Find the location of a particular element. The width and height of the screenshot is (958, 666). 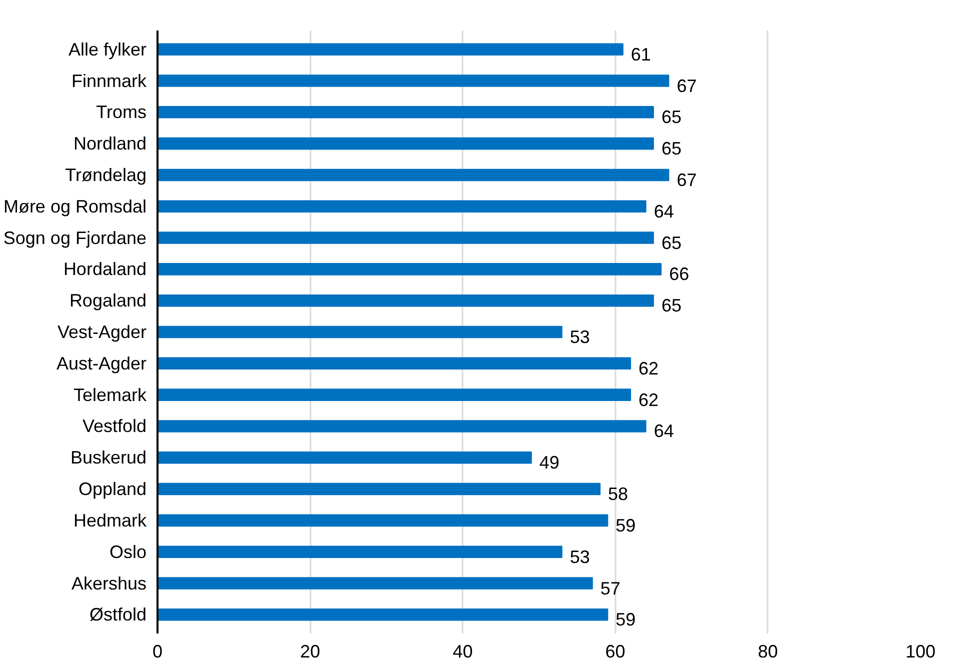

x-tick-label: 40 is located at coordinates (462, 652).